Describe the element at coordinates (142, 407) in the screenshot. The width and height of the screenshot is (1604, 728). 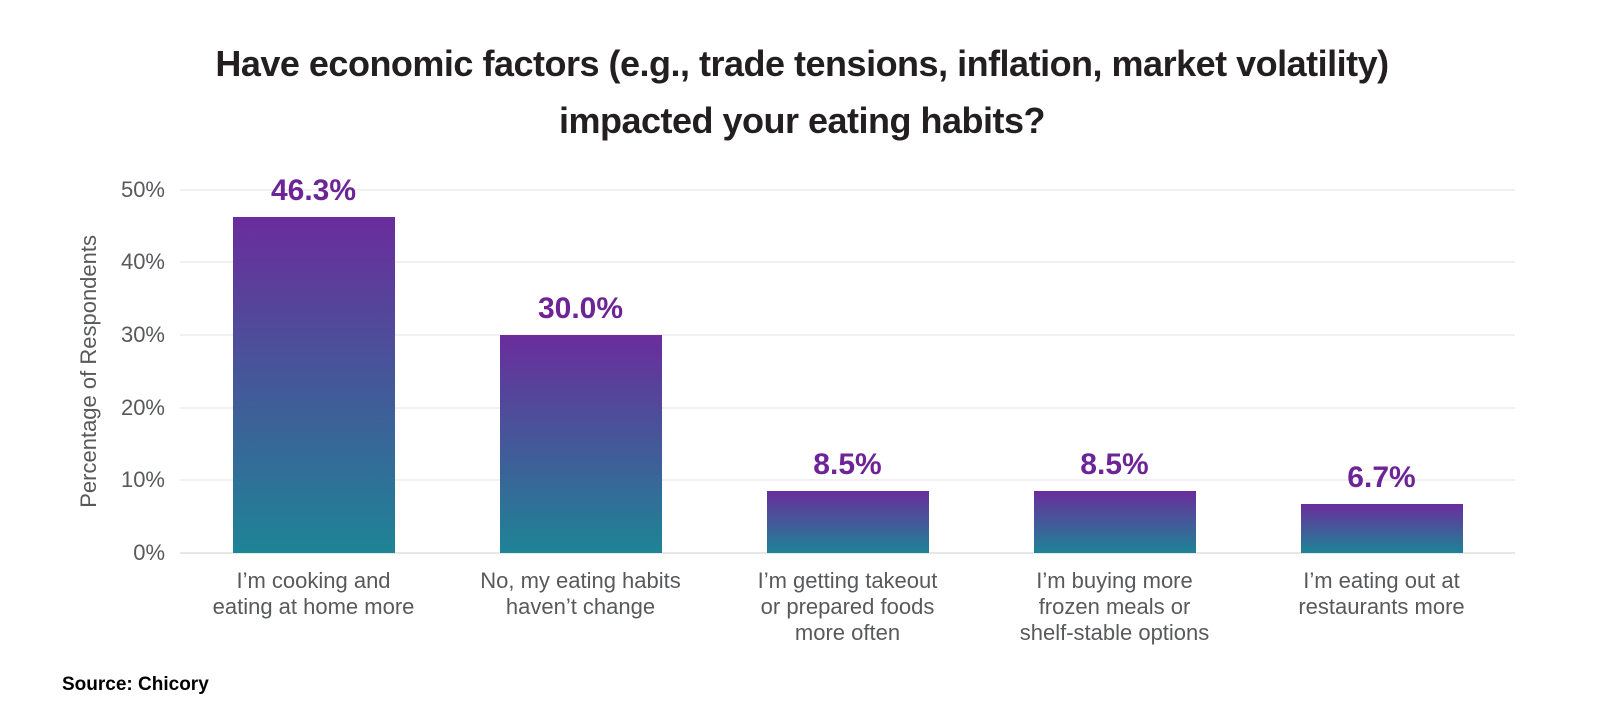
I see `y-tick-label: 20%` at that location.